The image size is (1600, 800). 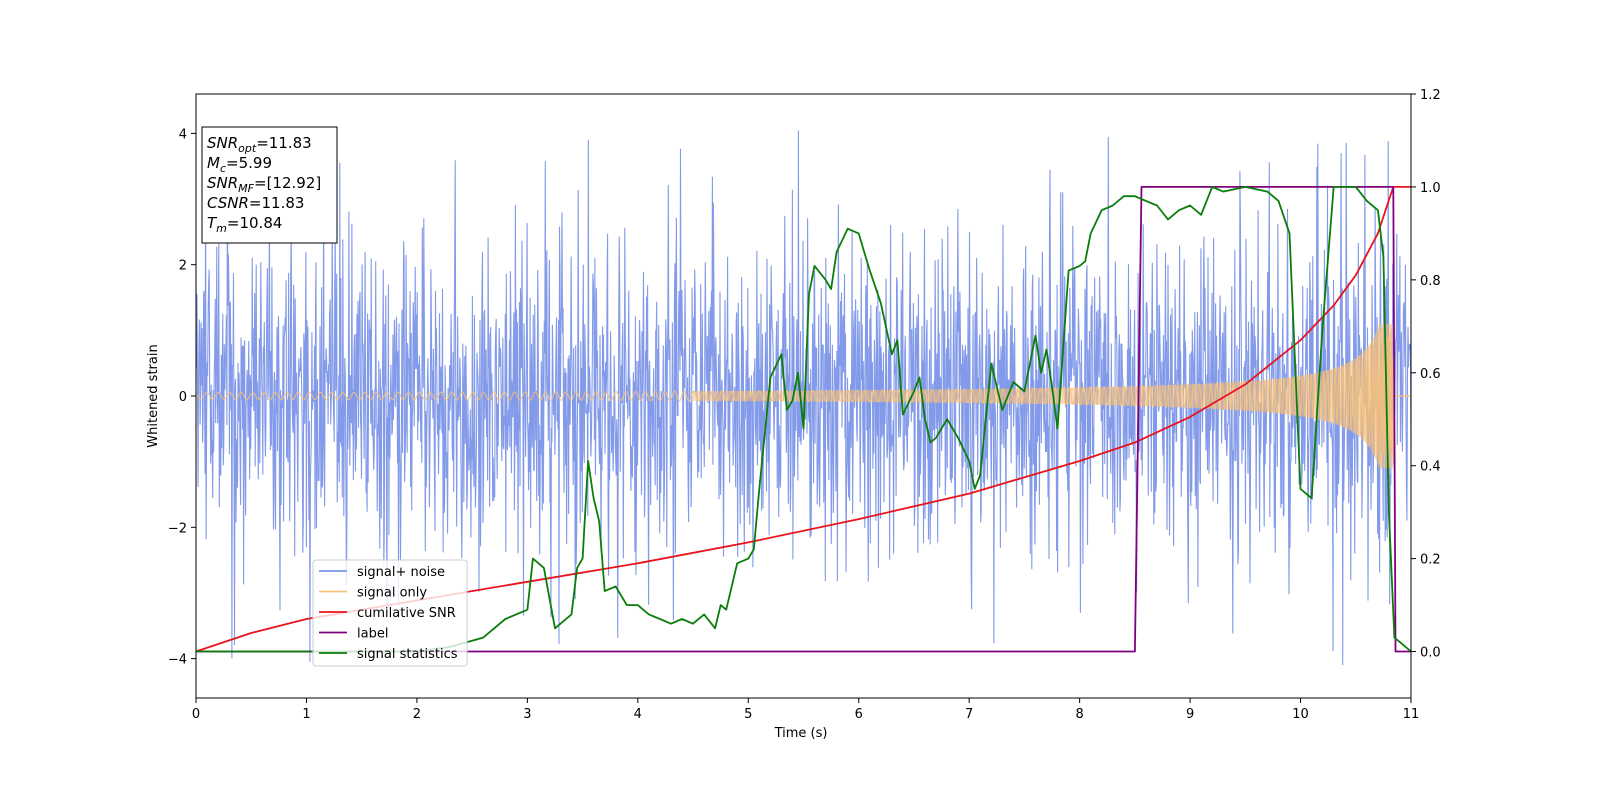 What do you see at coordinates (259, 144) in the screenshot?
I see `annotation-line: SNRopt=11.83` at bounding box center [259, 144].